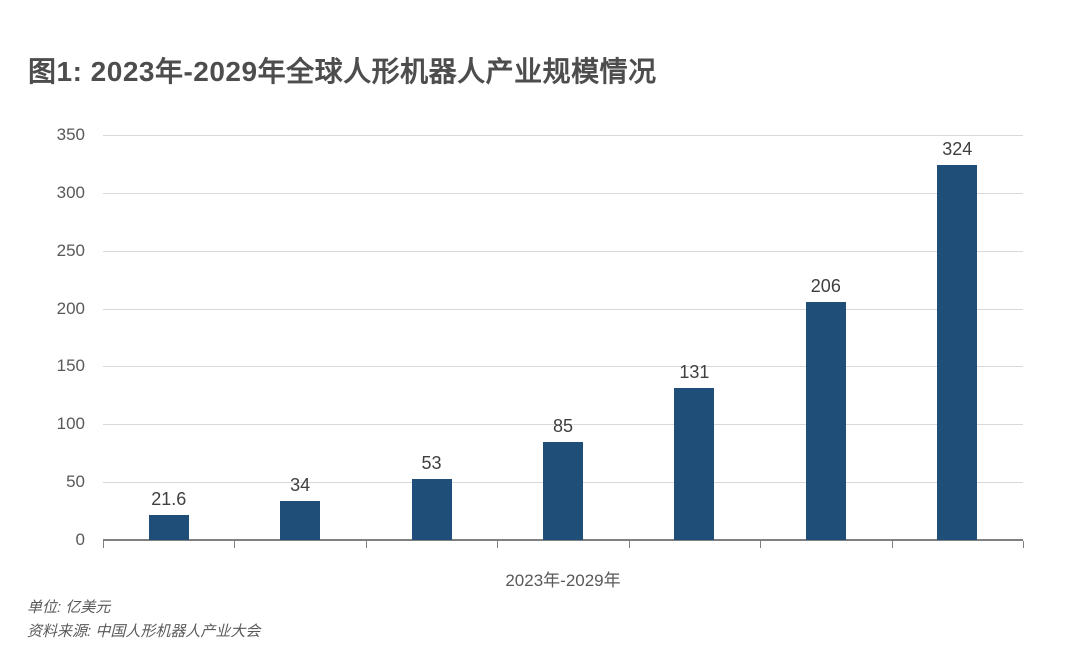 The image size is (1080, 663). I want to click on unit-note: 单位: 亿美元, so click(69, 607).